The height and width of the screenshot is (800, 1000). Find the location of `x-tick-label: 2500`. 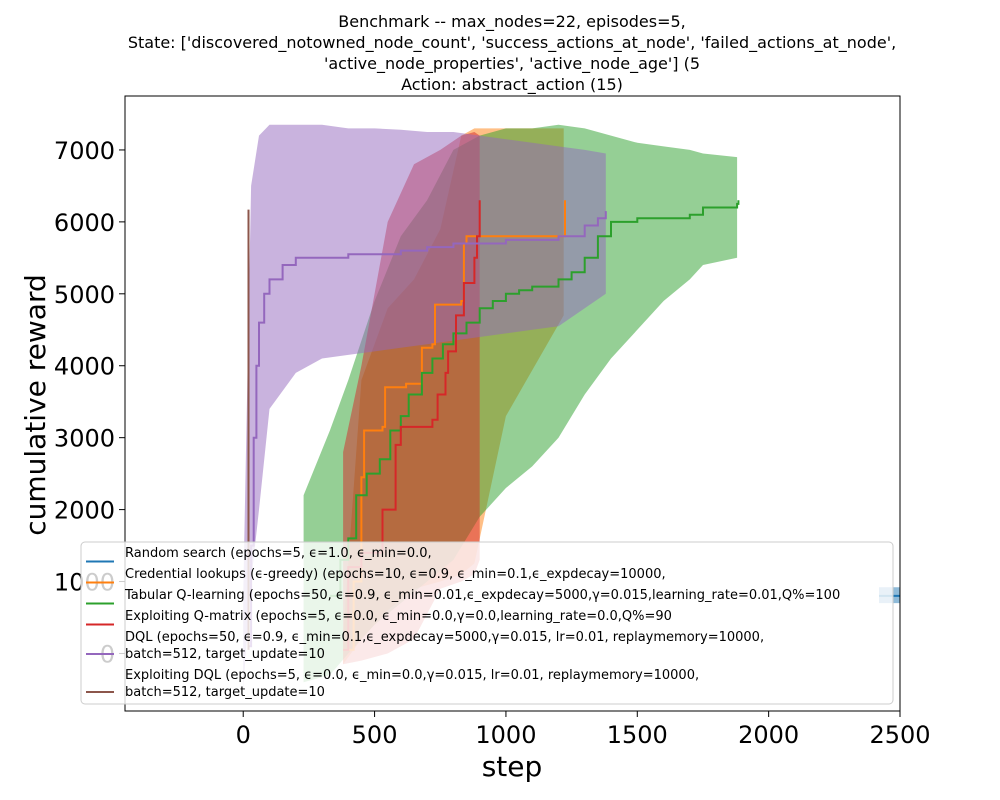

x-tick-label: 2500 is located at coordinates (899, 735).